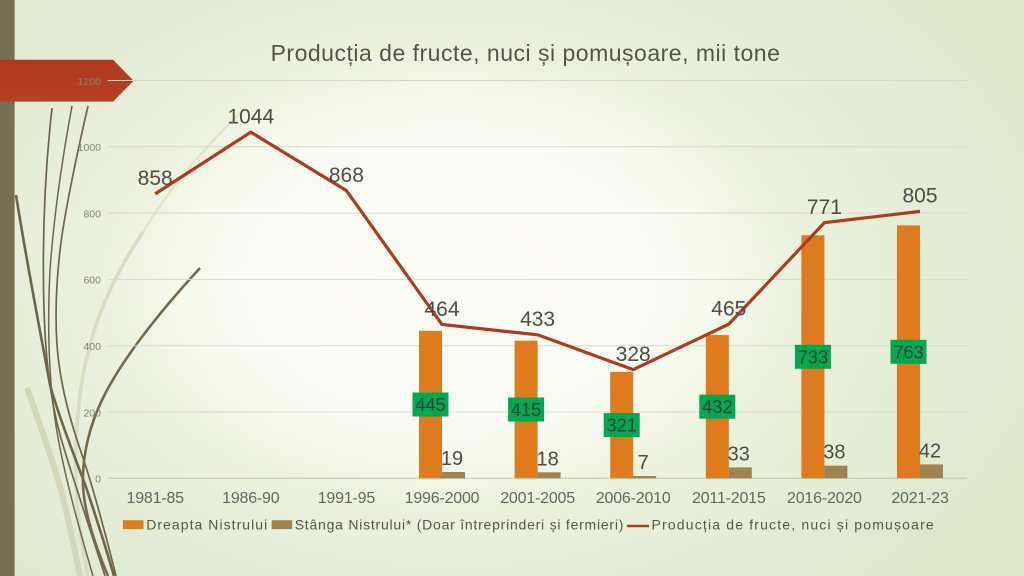 Image resolution: width=1024 pixels, height=576 pixels. Describe the element at coordinates (824, 498) in the screenshot. I see `svg-text: 2016-2020` at that location.